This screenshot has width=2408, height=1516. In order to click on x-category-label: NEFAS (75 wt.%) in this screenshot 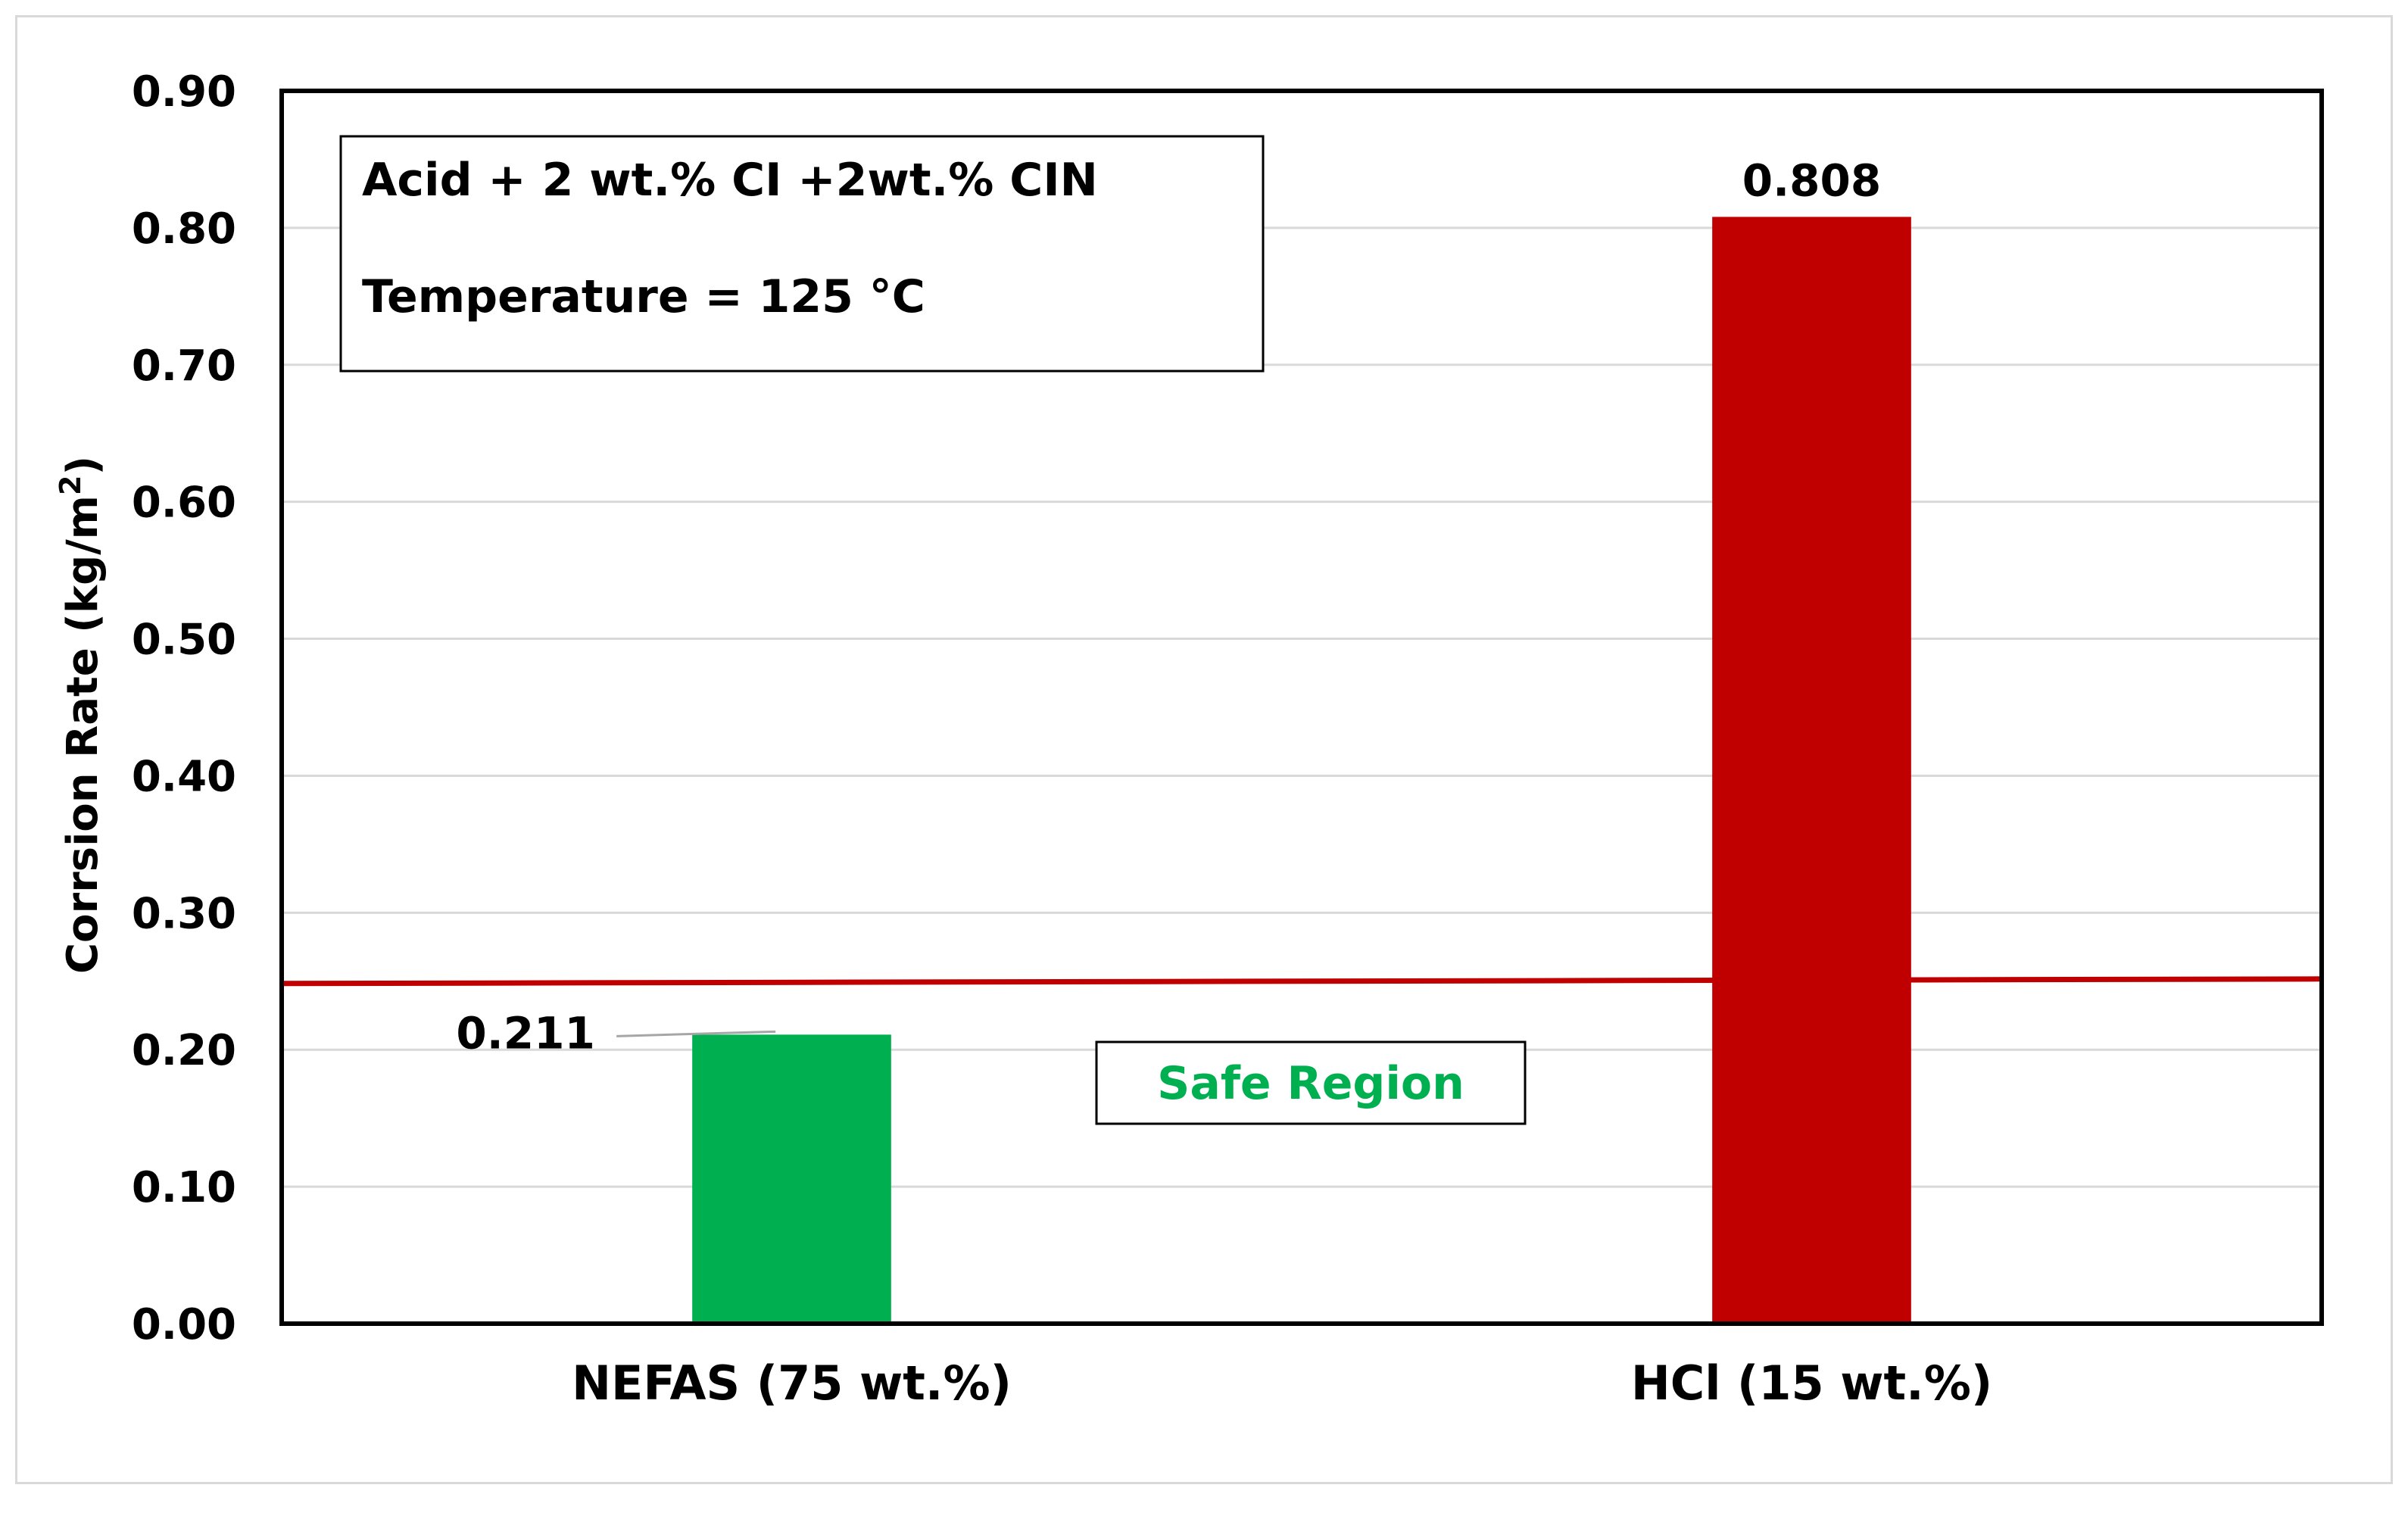, I will do `click(792, 1383)`.